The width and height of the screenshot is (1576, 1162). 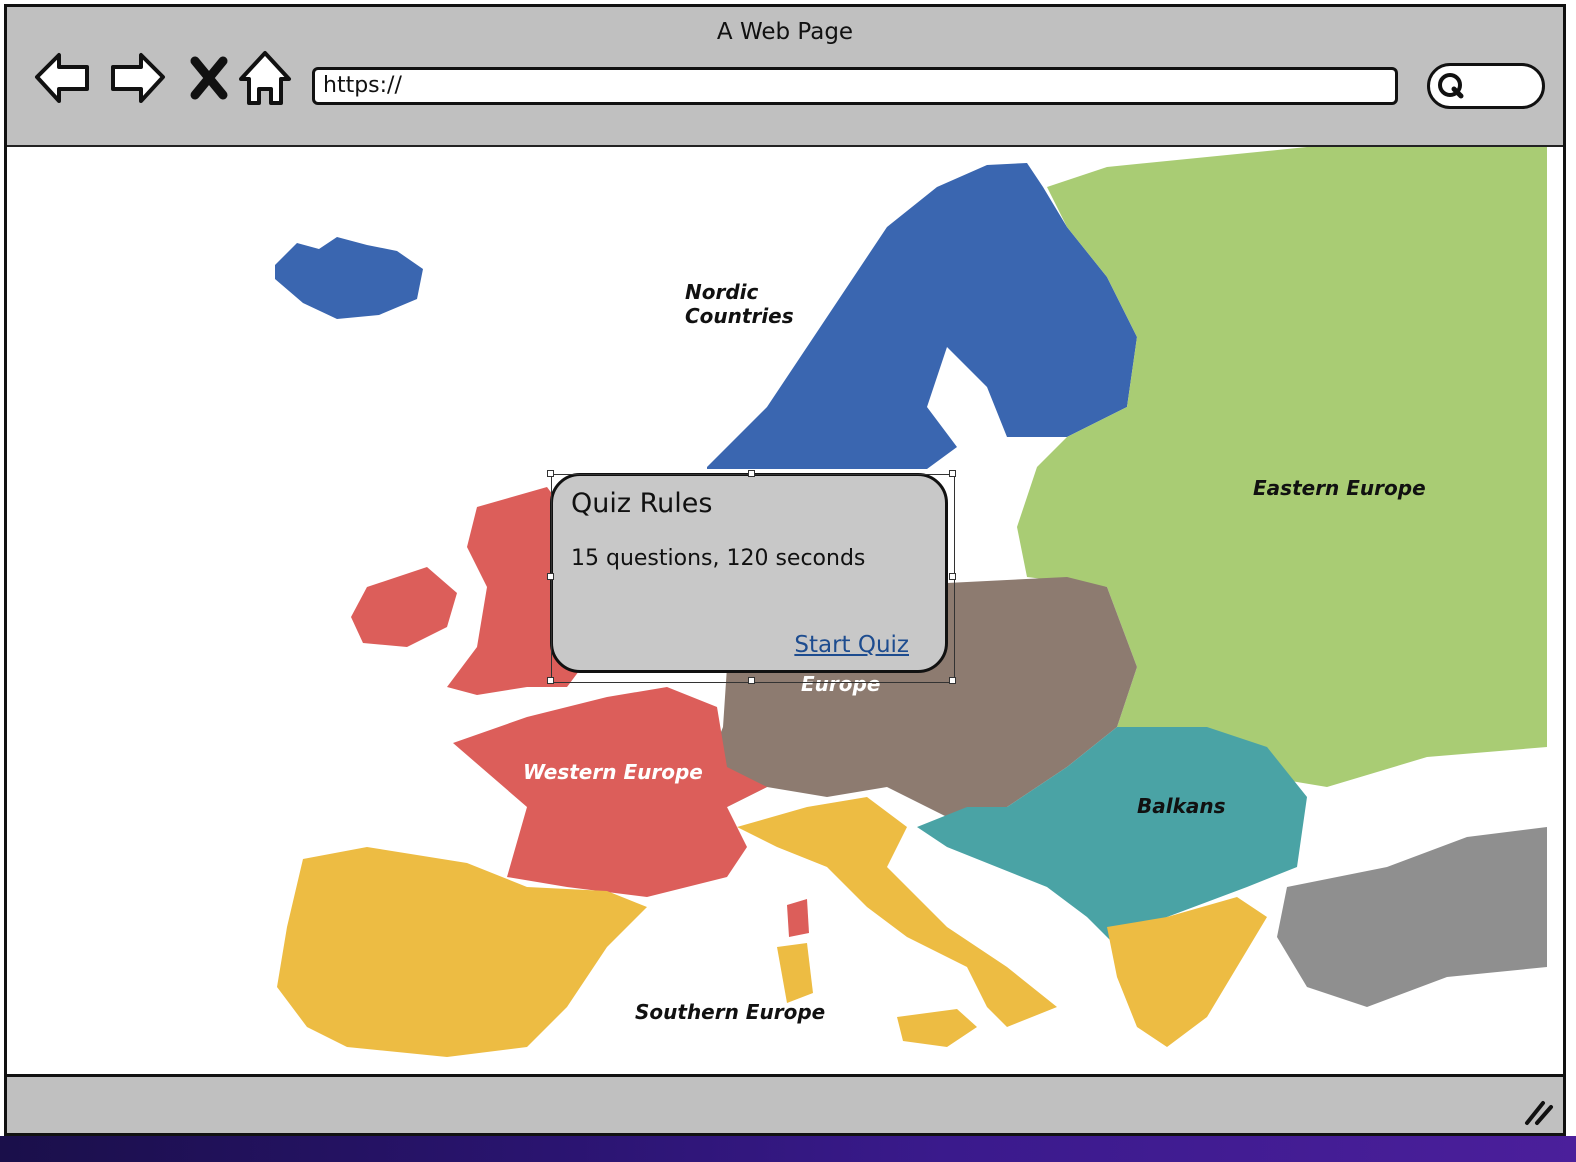 I want to click on back-arrow-icon, so click(x=62, y=78).